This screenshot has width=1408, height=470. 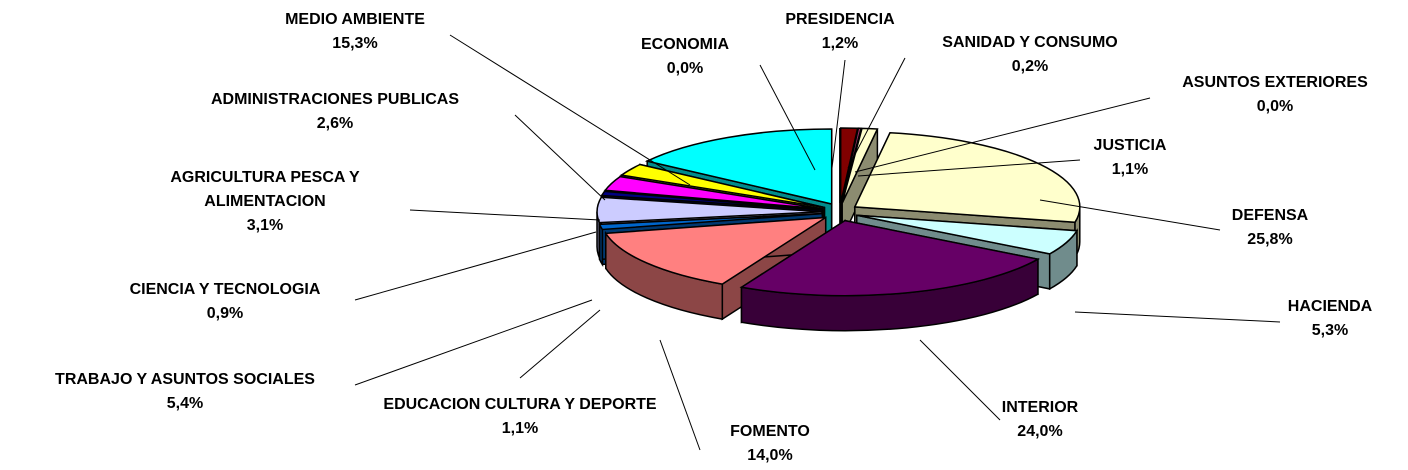 I want to click on value-label: 2,6%, so click(x=335, y=123).